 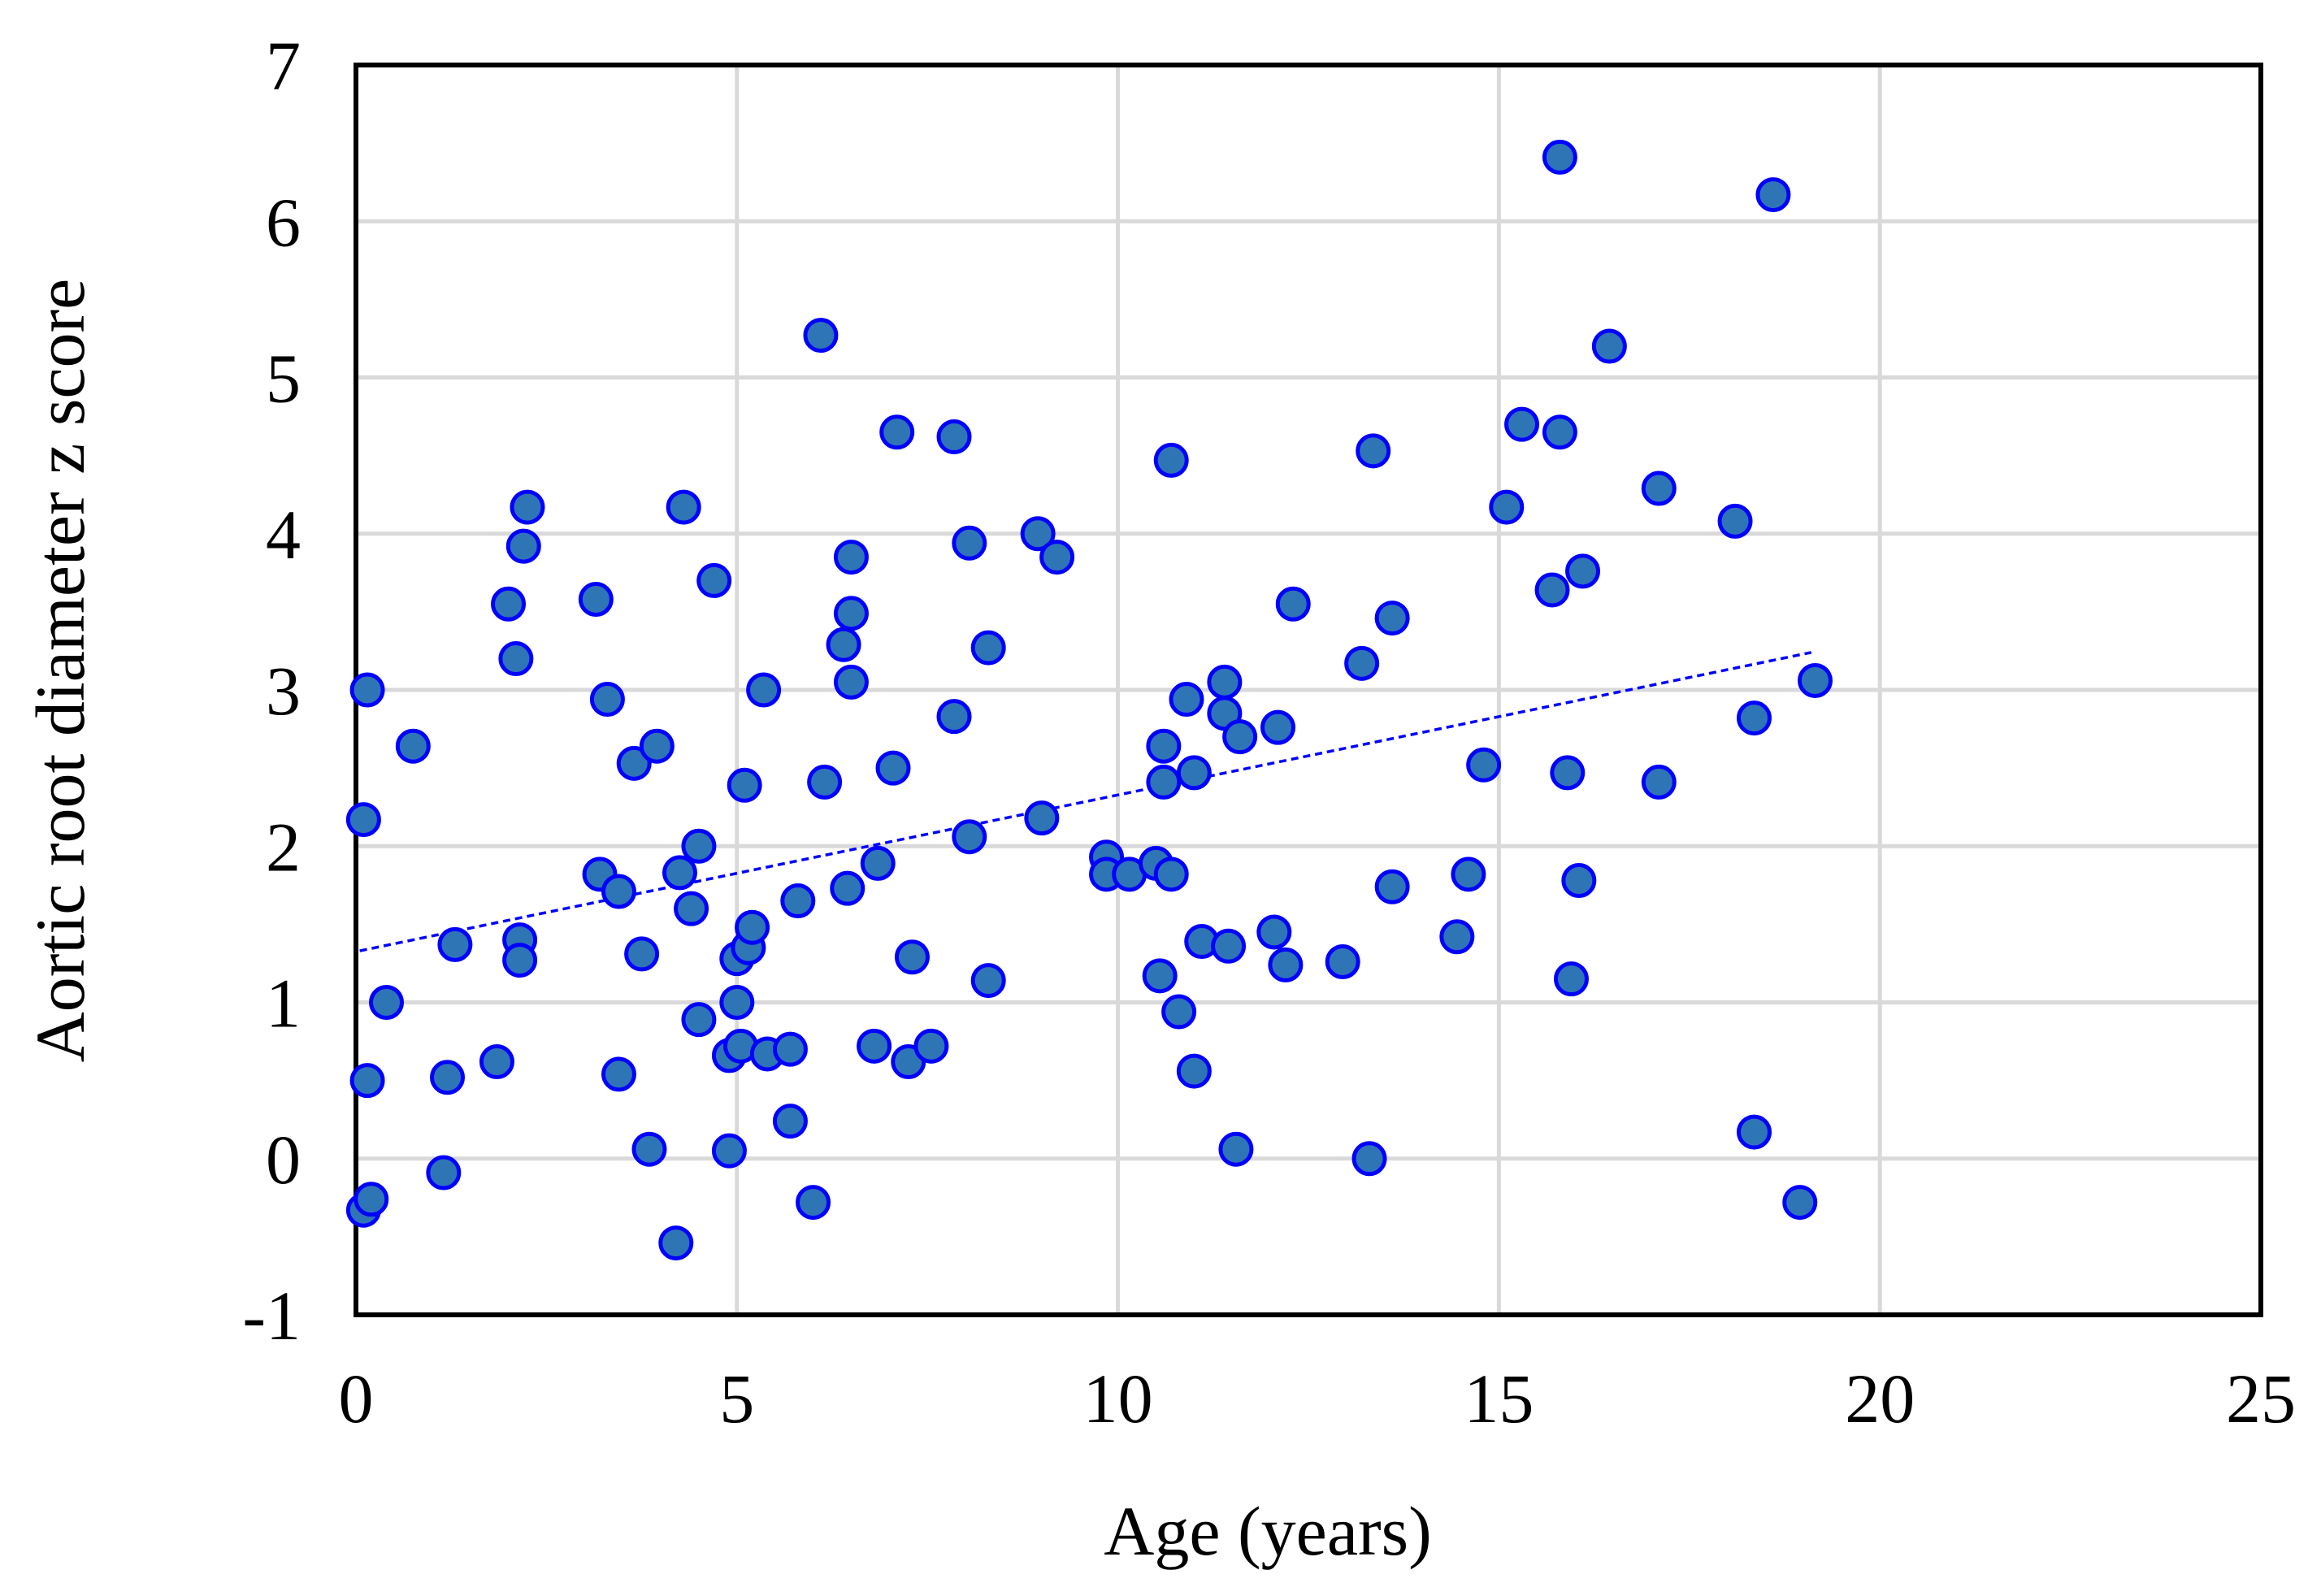 I want to click on trendline-layer, so click(x=1086, y=801).